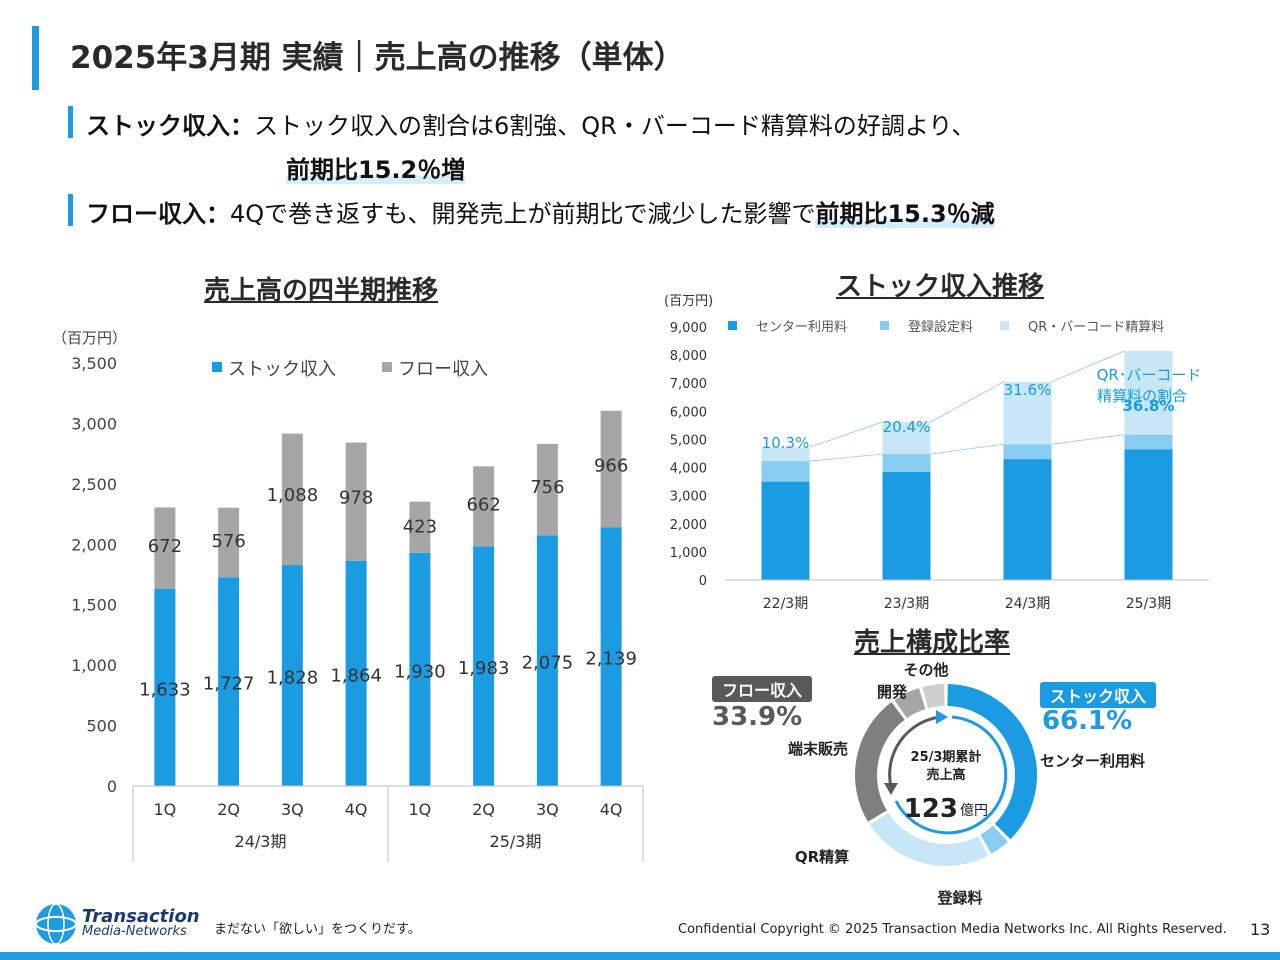 This screenshot has height=960, width=1280. I want to click on data-label-flow: 423, so click(420, 527).